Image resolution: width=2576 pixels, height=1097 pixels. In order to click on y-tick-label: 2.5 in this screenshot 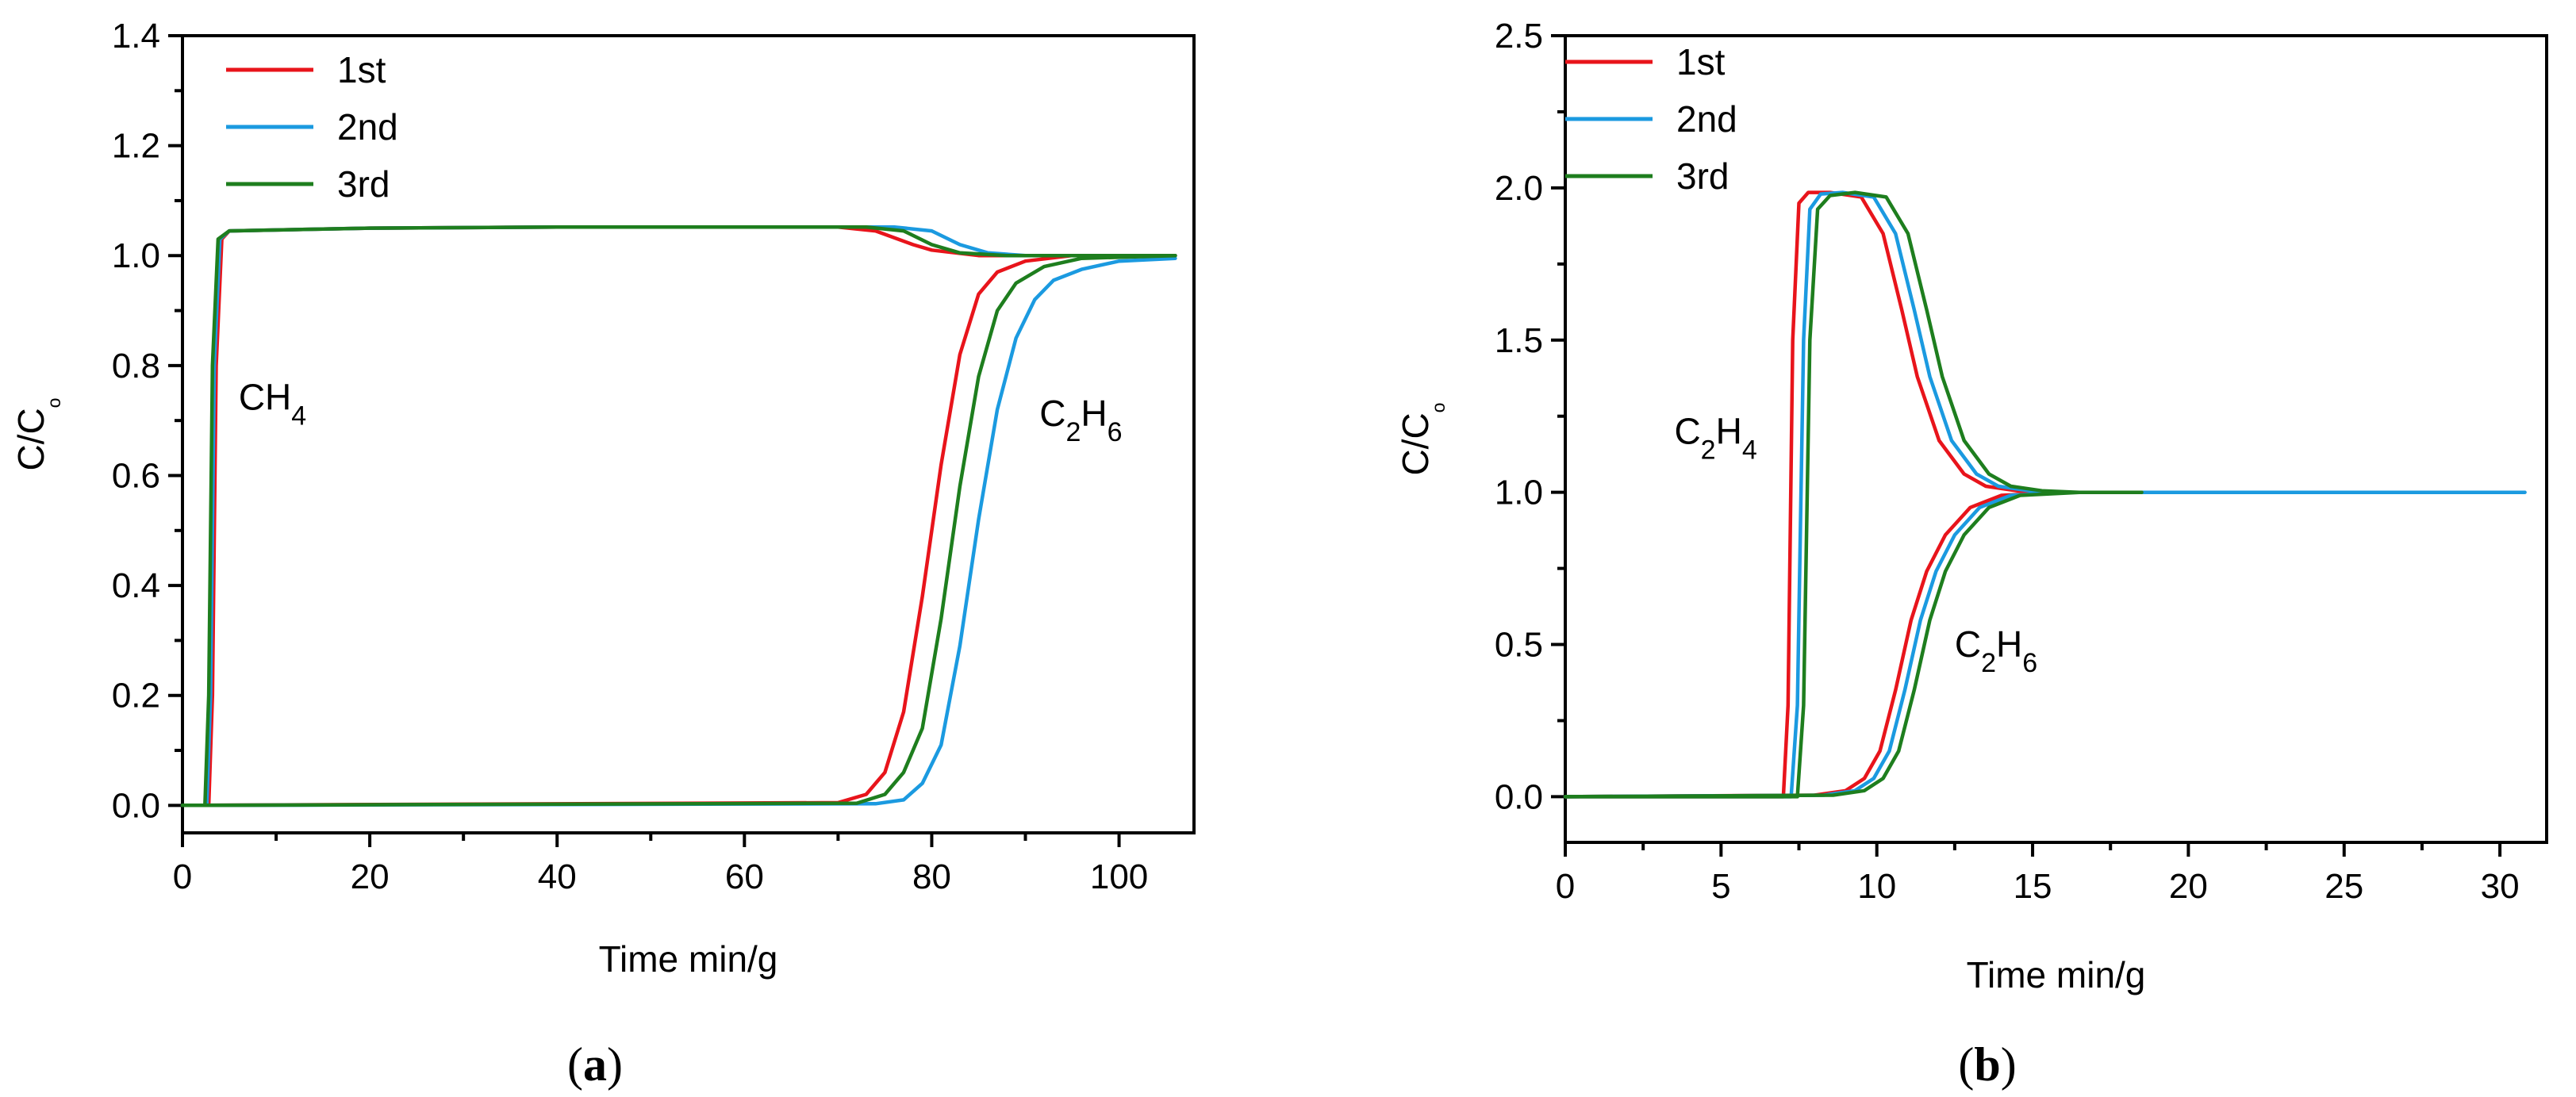, I will do `click(1519, 36)`.